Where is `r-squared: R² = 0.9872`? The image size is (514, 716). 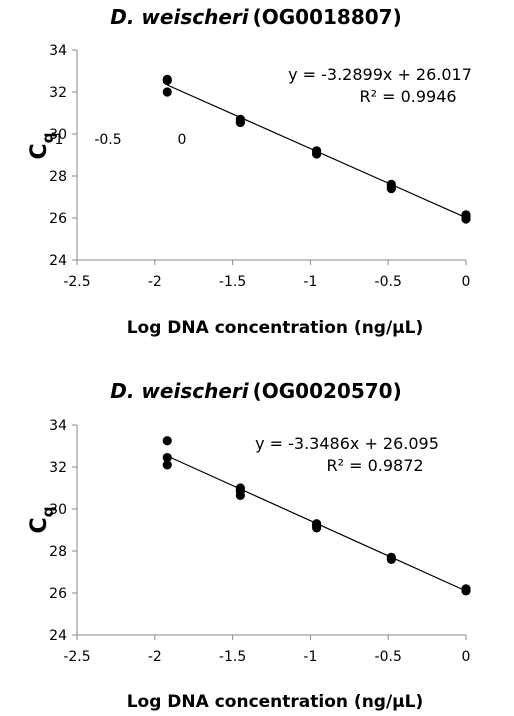 r-squared: R² = 0.9872 is located at coordinates (374, 465).